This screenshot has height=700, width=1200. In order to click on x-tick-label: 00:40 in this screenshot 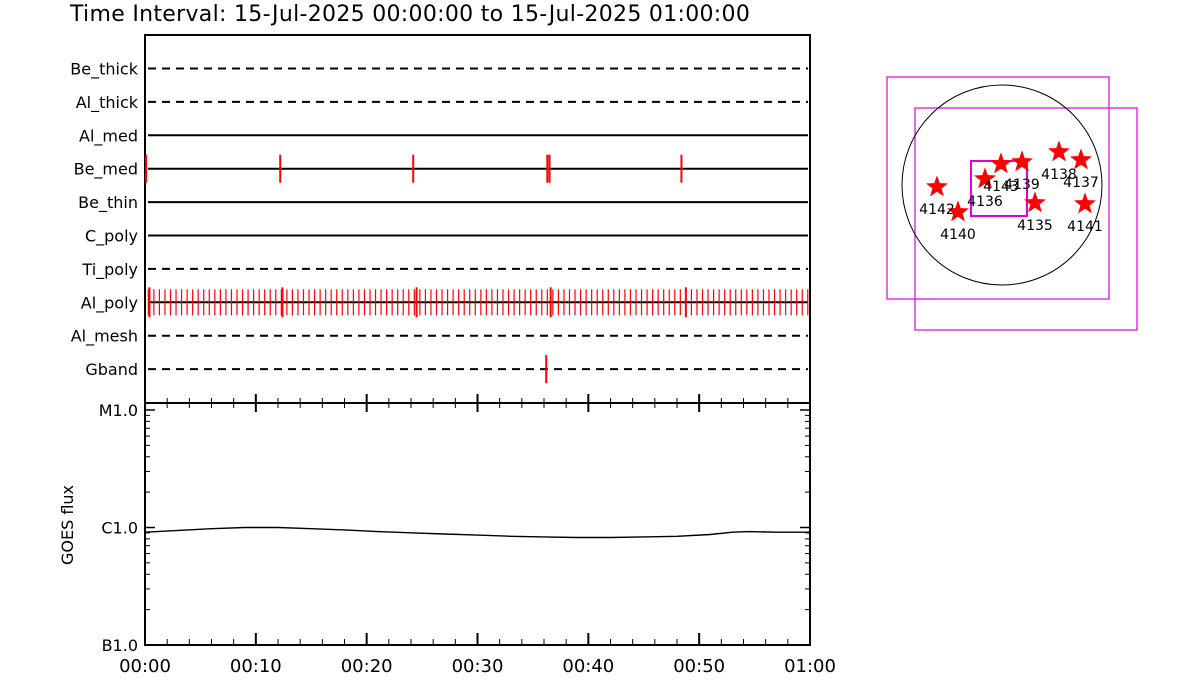, I will do `click(588, 666)`.